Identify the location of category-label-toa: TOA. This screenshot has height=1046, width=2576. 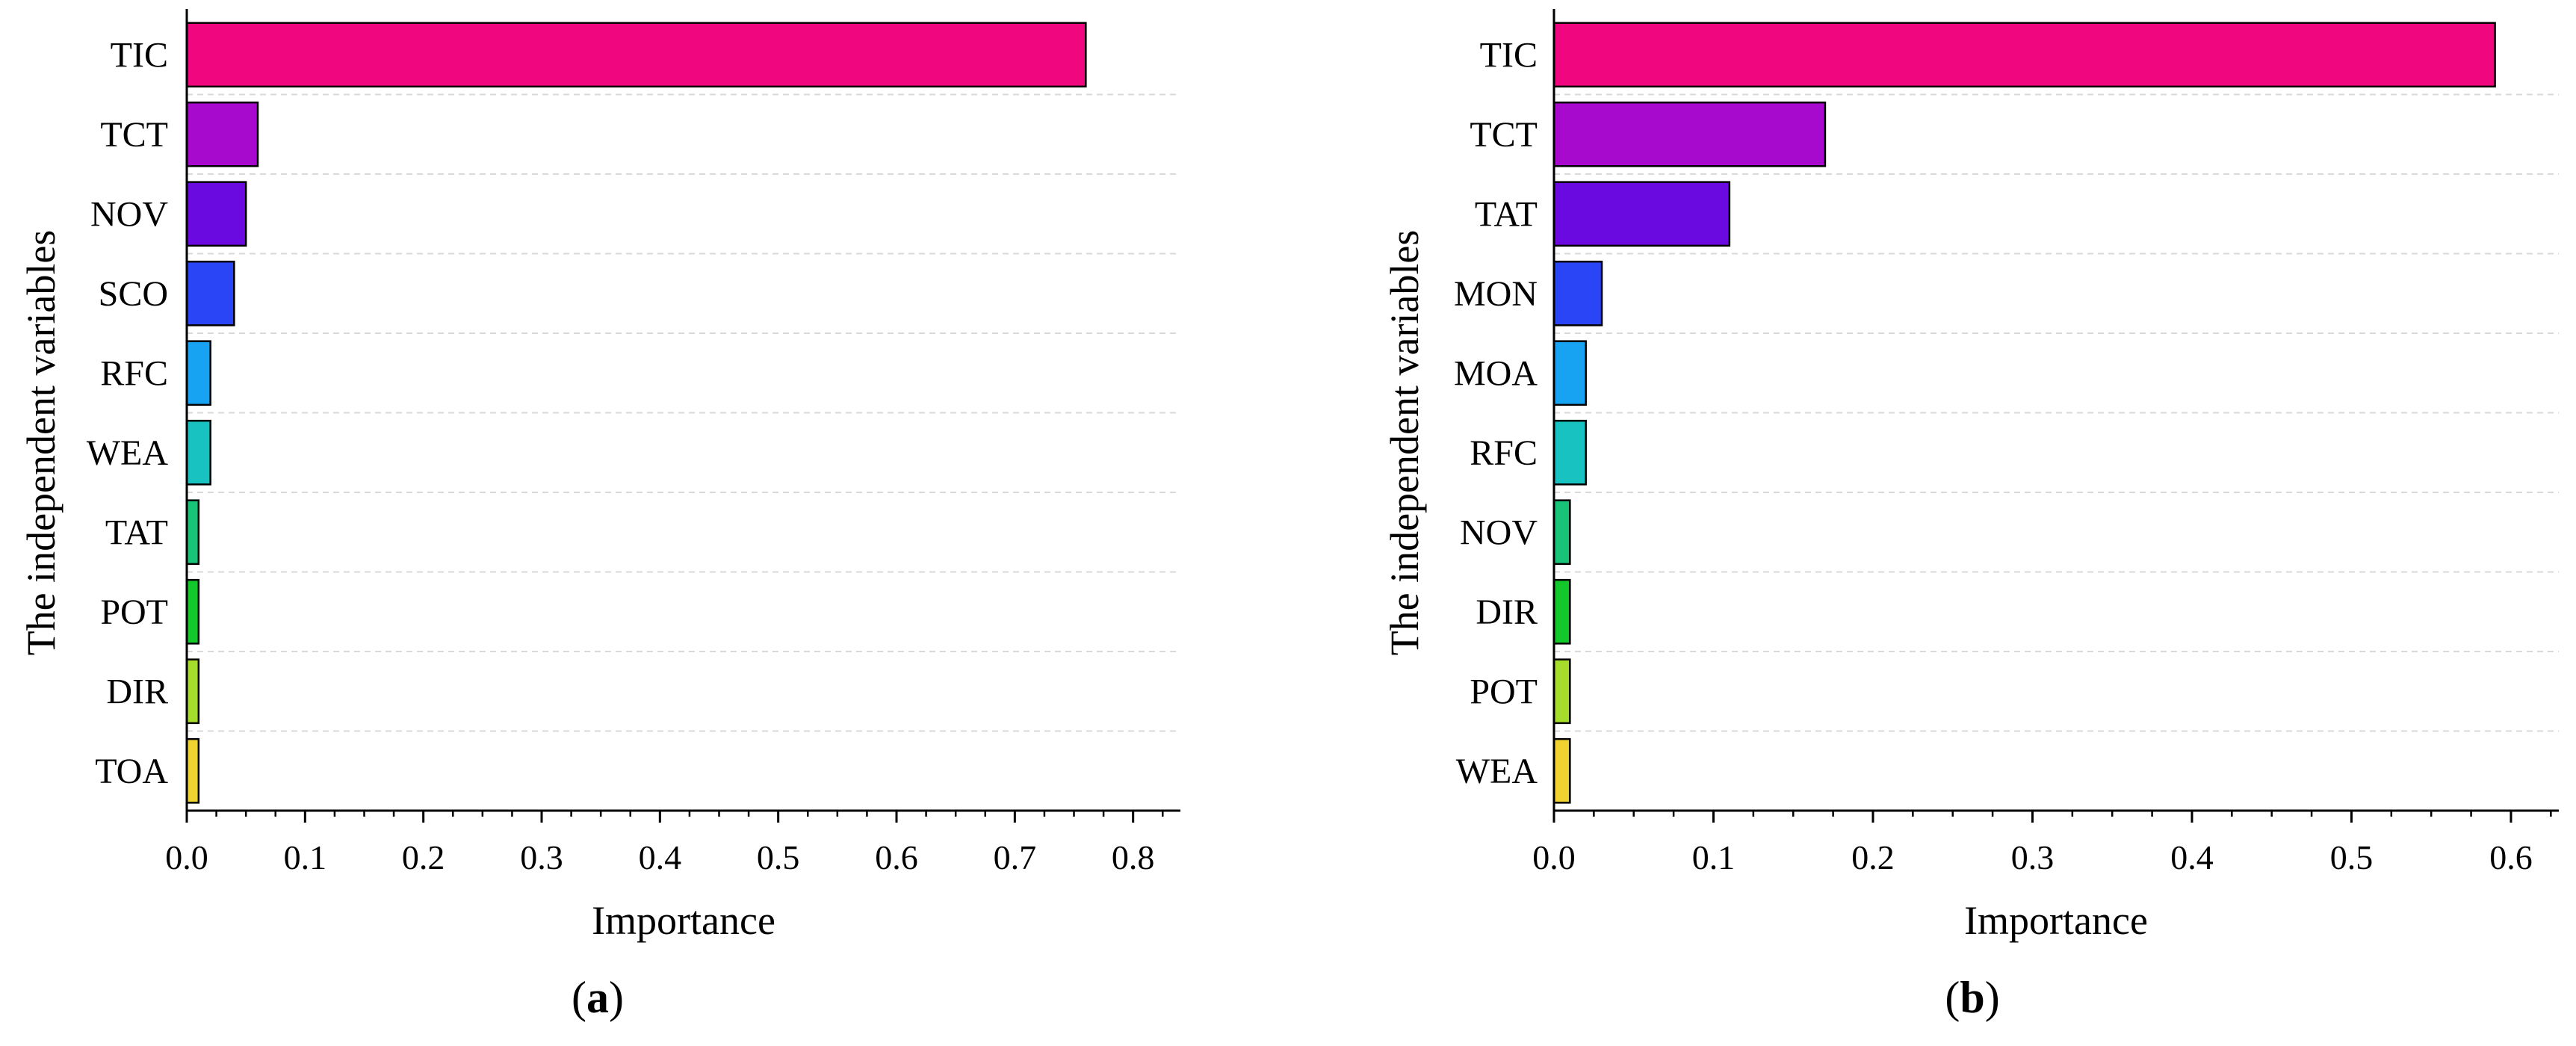
(131, 771).